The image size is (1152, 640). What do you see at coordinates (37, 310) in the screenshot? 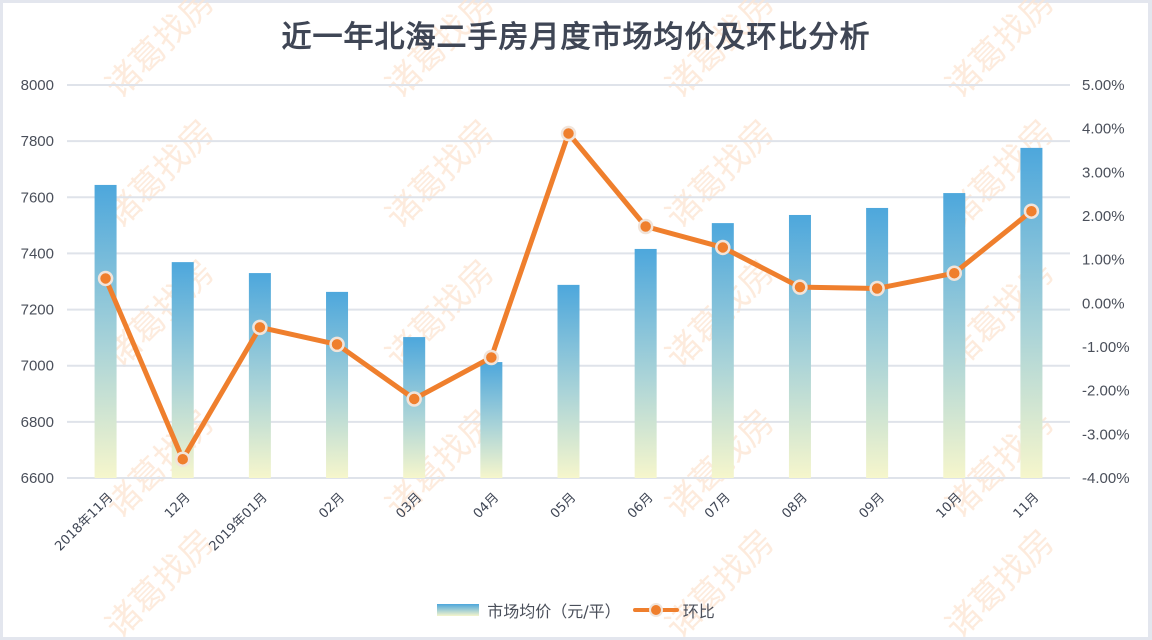
I see `left-tick-label: 7200` at bounding box center [37, 310].